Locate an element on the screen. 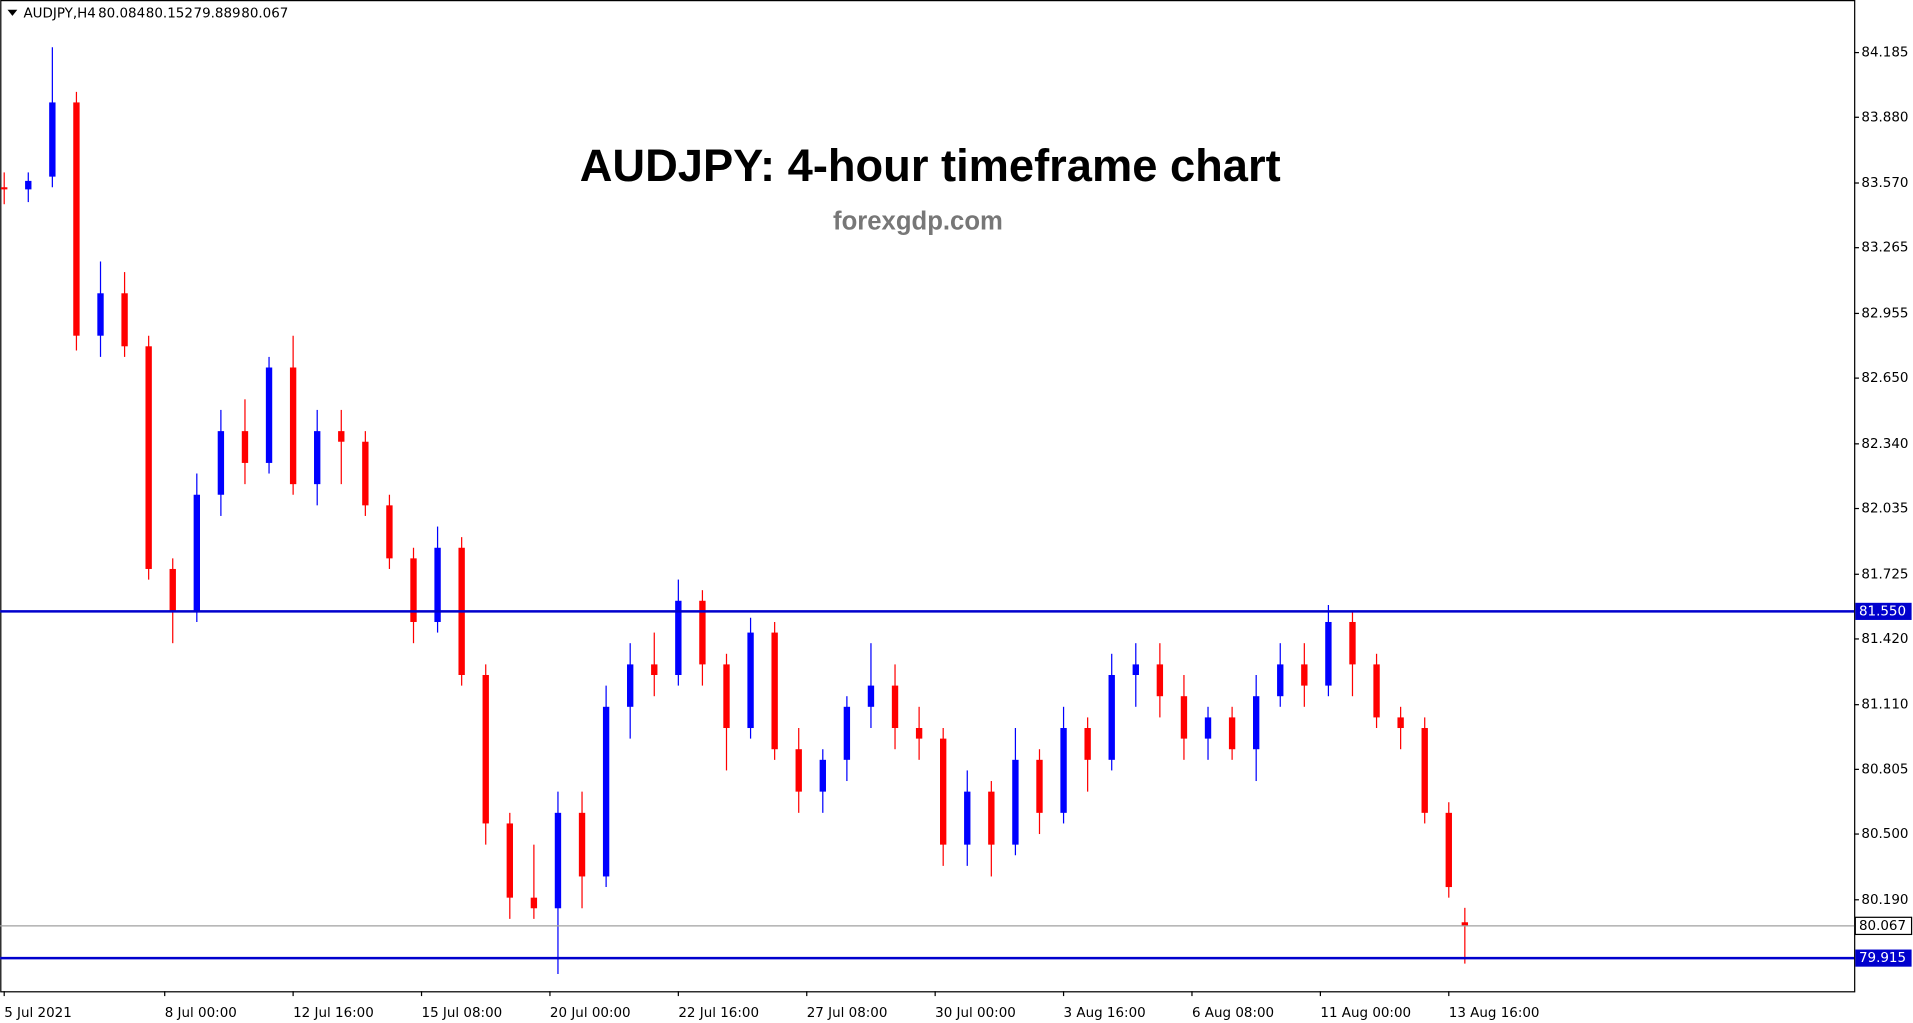 The height and width of the screenshot is (1023, 1913). header-value: 80.152 is located at coordinates (169, 13).